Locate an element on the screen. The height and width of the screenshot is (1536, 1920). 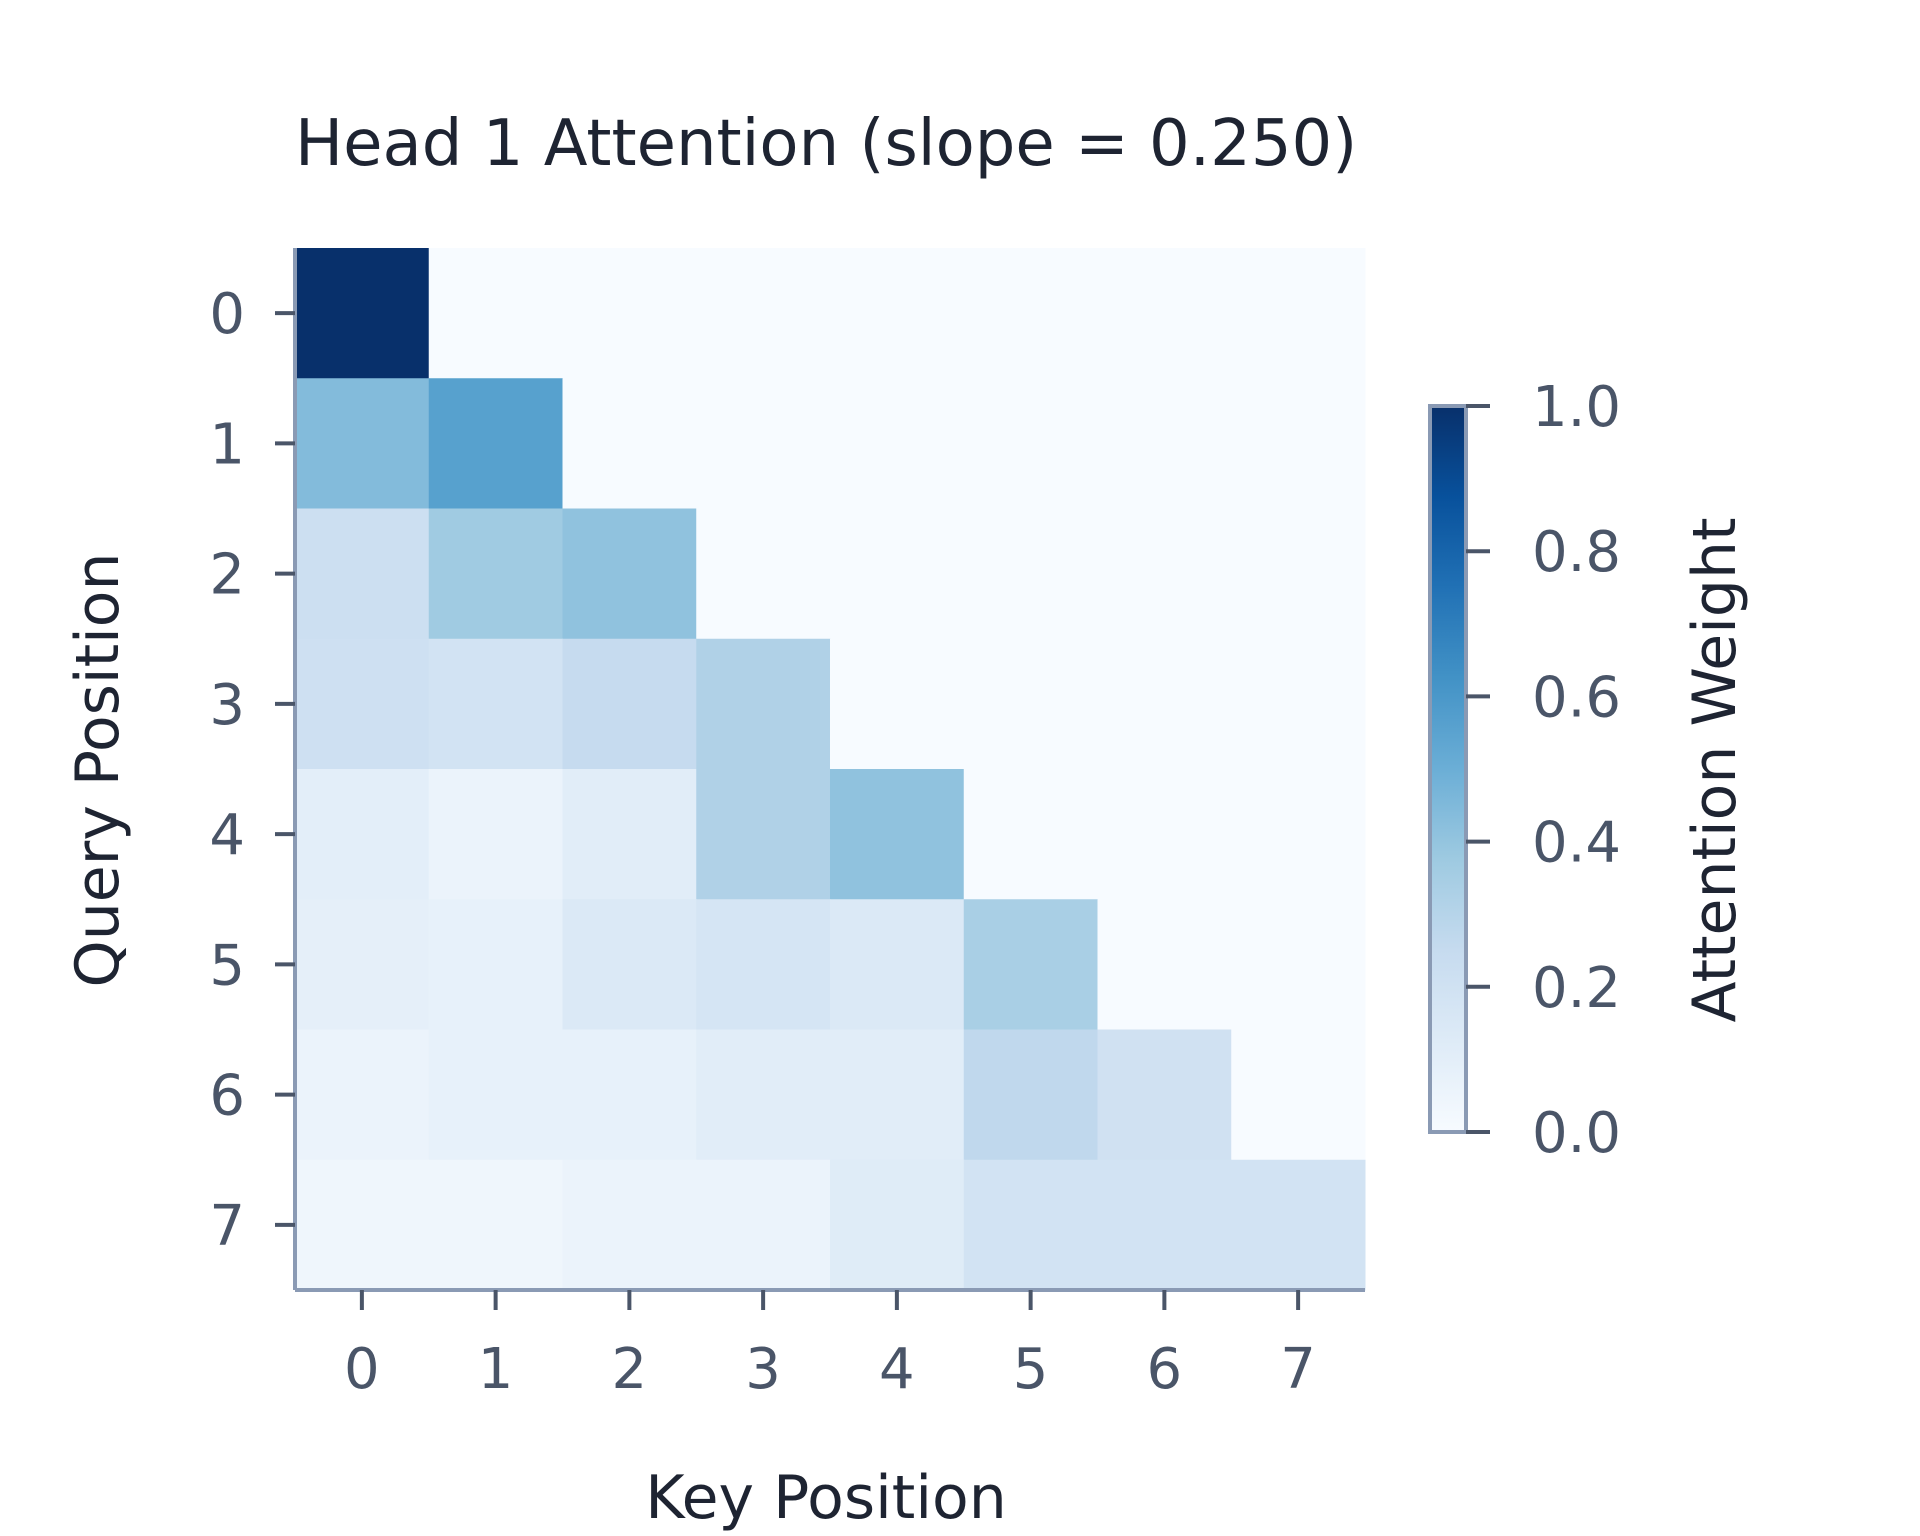
heatmap-cell-r4-c3 is located at coordinates (763, 834).